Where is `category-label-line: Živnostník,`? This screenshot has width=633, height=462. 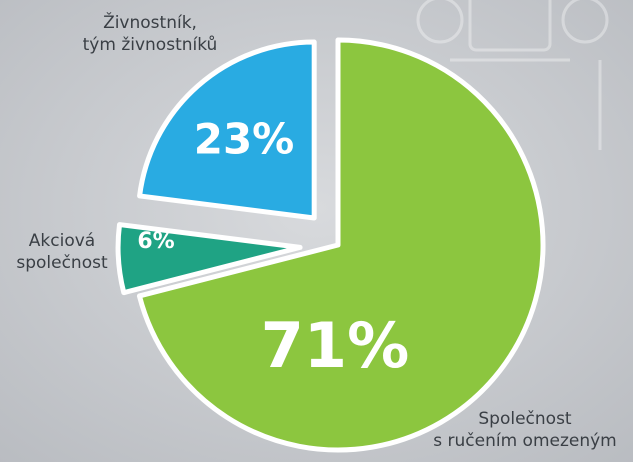 category-label-line: Živnostník, is located at coordinates (150, 22).